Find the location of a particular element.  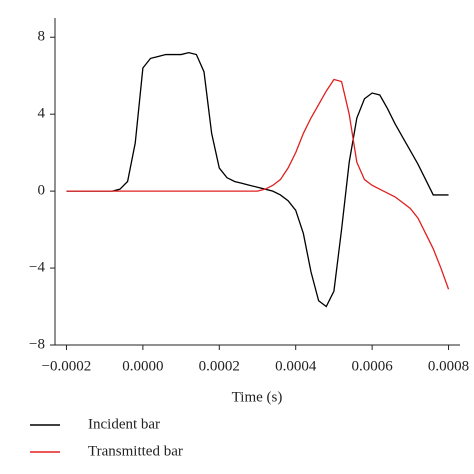

y-tick-label: 8 is located at coordinates (42, 37).